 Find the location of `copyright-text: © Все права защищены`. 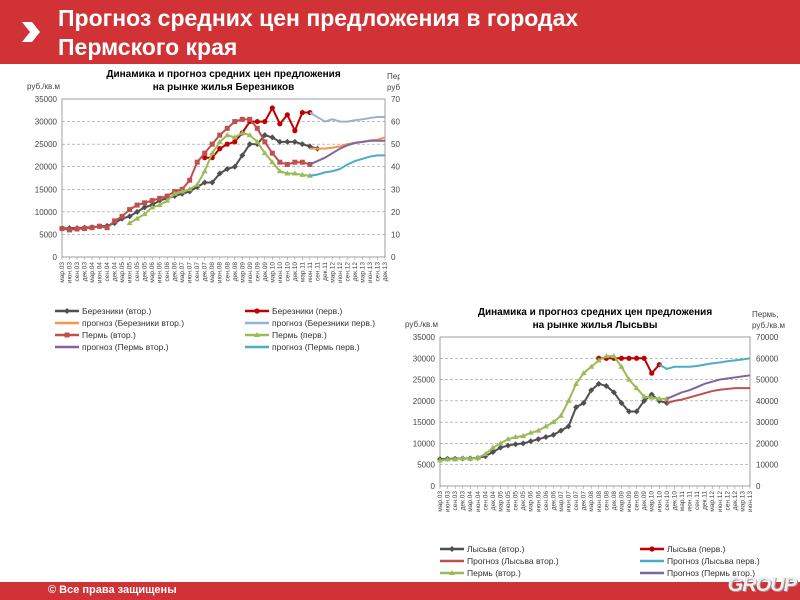

copyright-text: © Все права защищены is located at coordinates (112, 590).